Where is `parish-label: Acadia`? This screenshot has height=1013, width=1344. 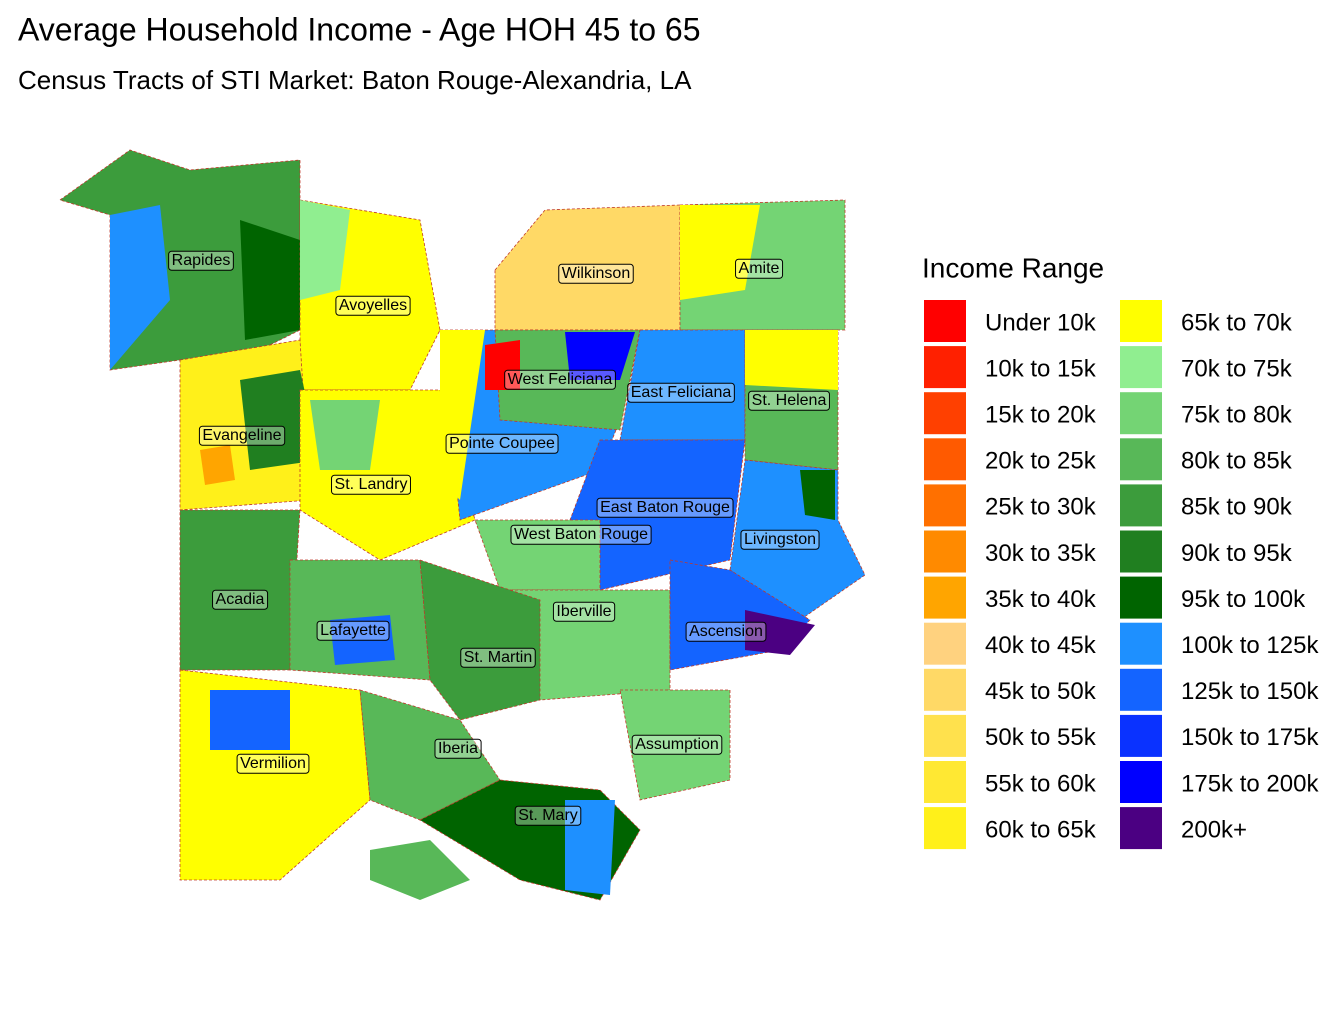 parish-label: Acadia is located at coordinates (240, 599).